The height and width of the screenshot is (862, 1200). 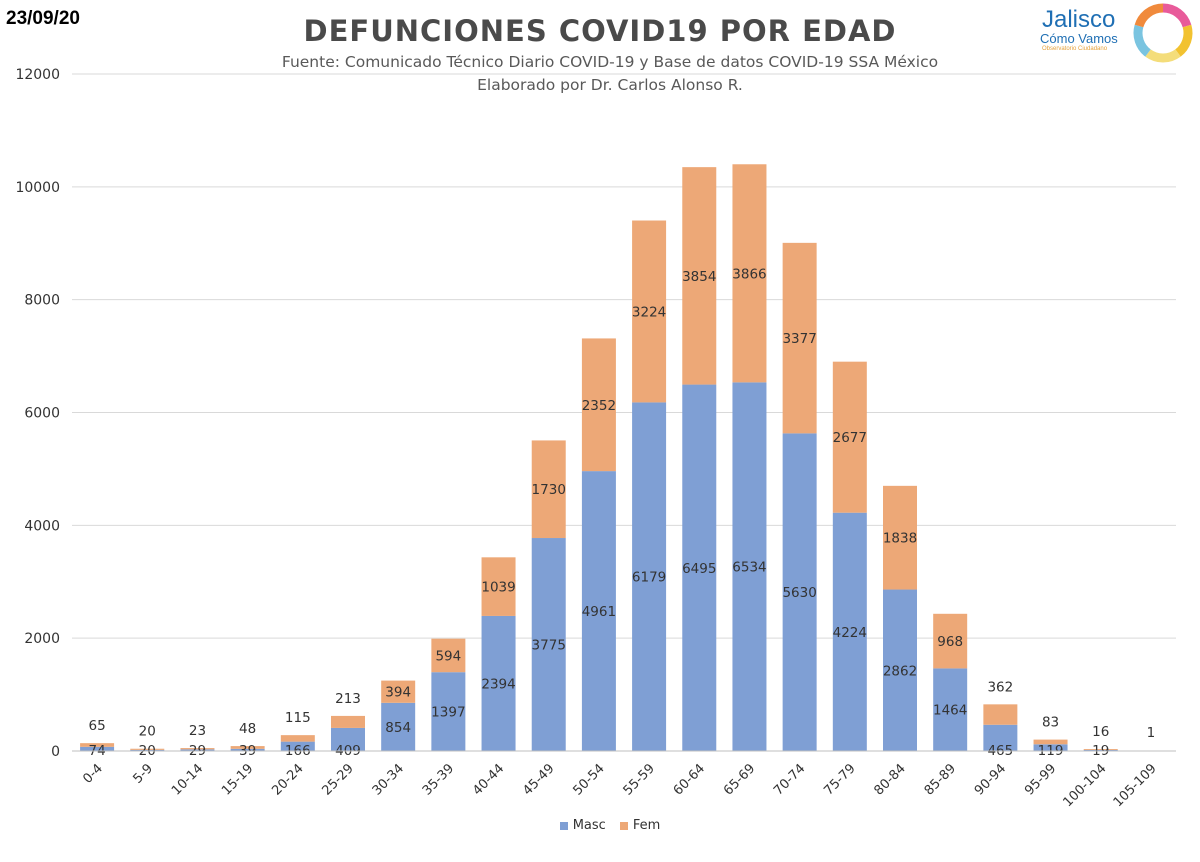 What do you see at coordinates (147, 732) in the screenshot?
I see `data-label-fem: 20` at bounding box center [147, 732].